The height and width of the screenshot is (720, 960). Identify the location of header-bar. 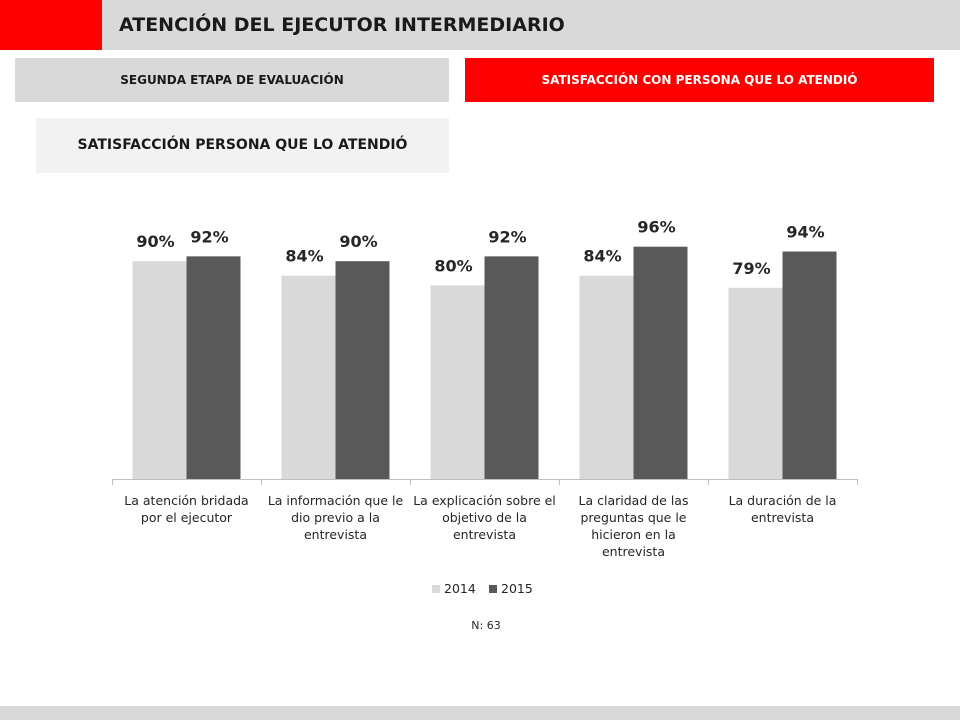
(480, 25).